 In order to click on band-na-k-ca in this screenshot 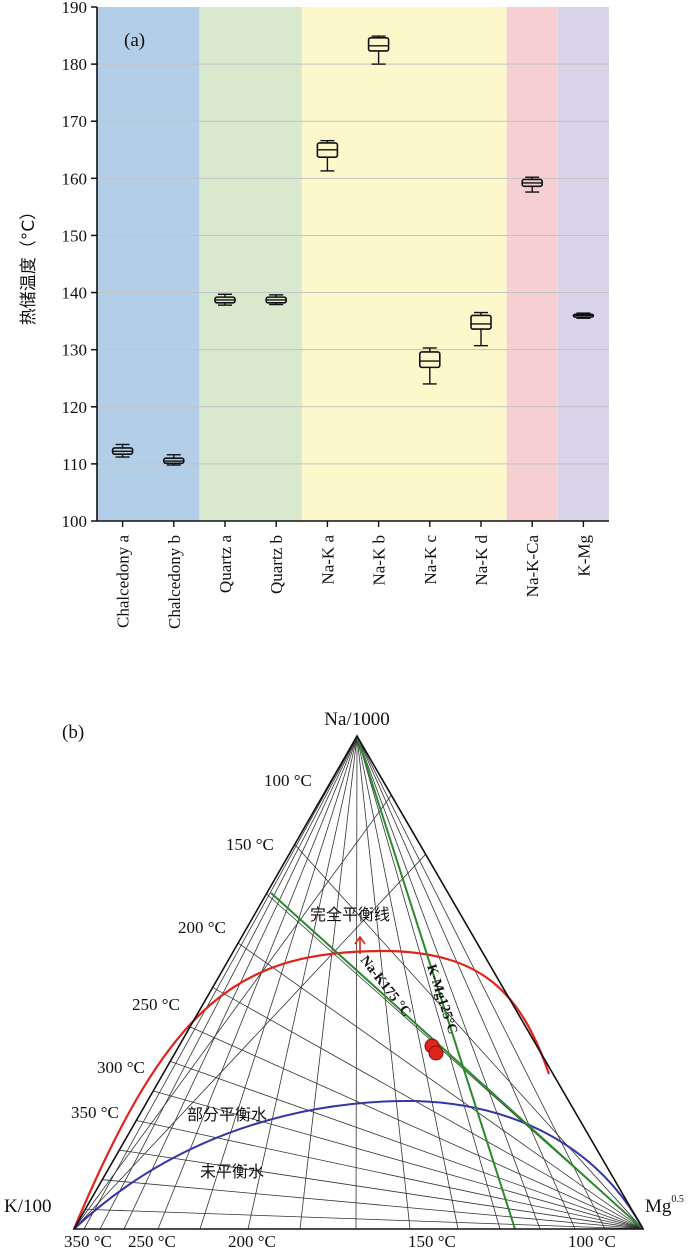, I will do `click(532, 264)`.